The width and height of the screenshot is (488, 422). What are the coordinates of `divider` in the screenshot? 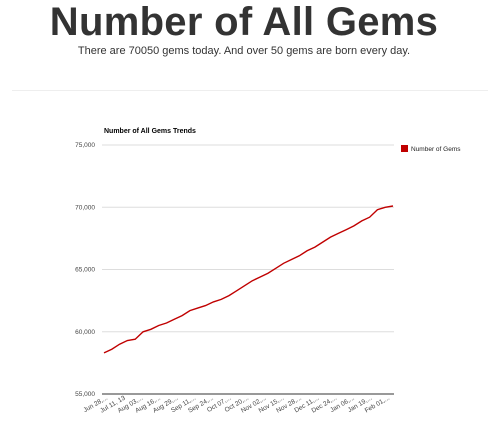 It's located at (250, 90).